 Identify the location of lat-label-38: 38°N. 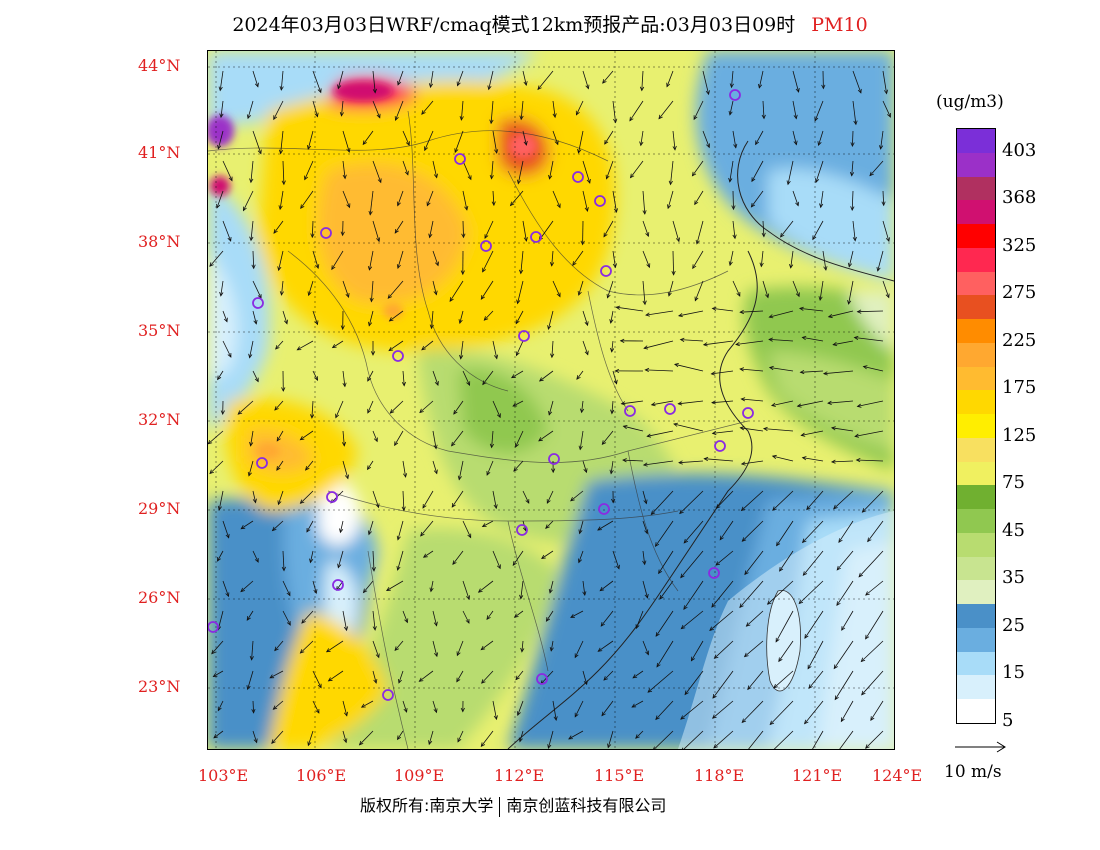
(159, 241).